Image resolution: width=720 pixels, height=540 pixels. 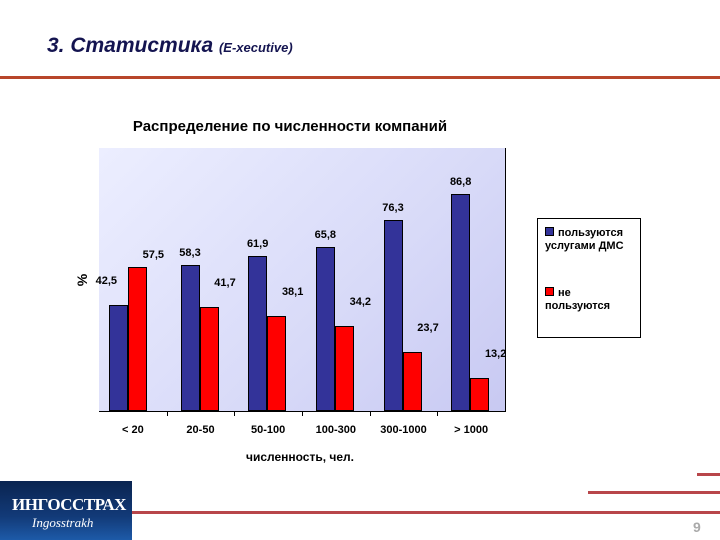 What do you see at coordinates (300, 457) in the screenshot?
I see `x-axis-label: численность, чел.` at bounding box center [300, 457].